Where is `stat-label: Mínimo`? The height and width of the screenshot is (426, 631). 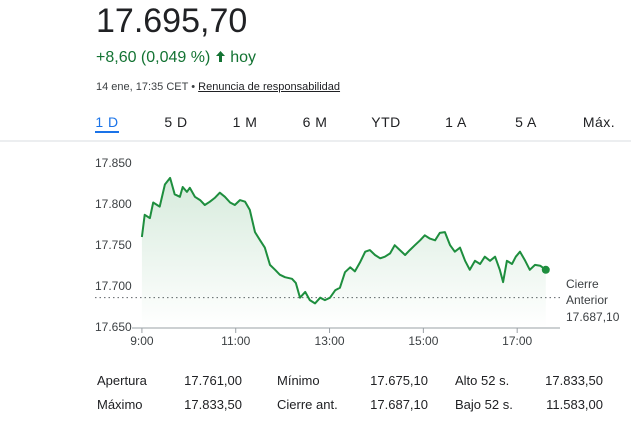
stat-label: Mínimo is located at coordinates (298, 380).